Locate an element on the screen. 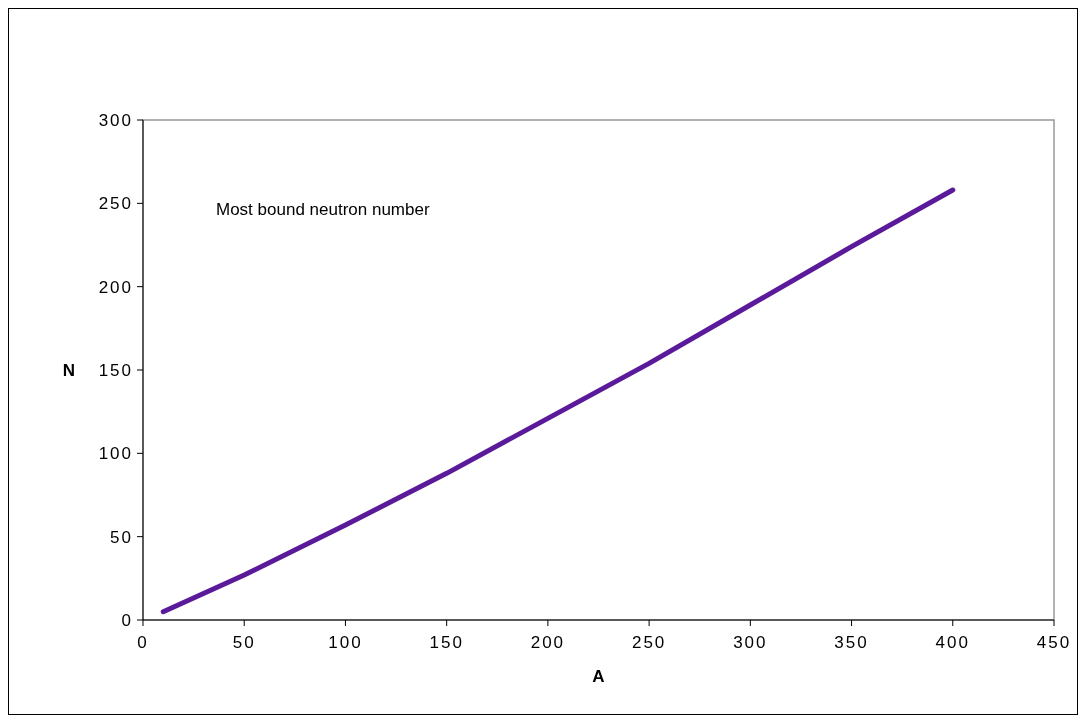 The width and height of the screenshot is (1086, 723). y-axis-title: N is located at coordinates (68, 370).